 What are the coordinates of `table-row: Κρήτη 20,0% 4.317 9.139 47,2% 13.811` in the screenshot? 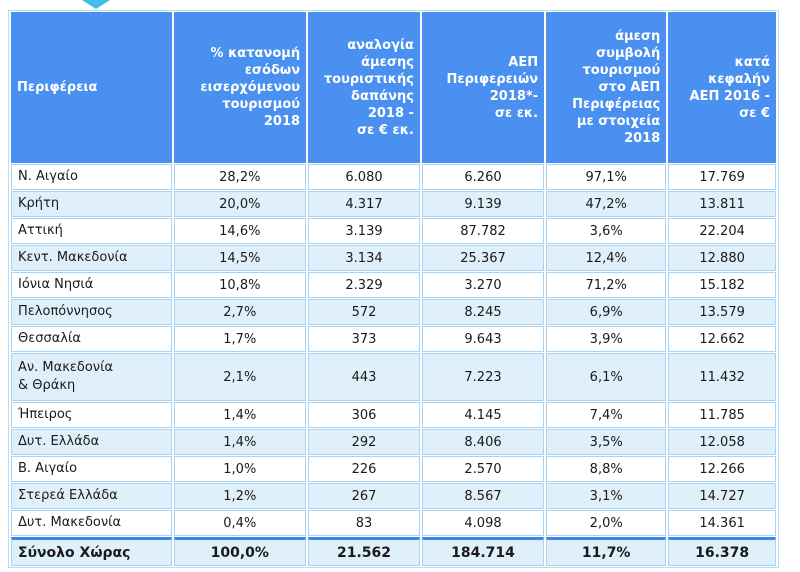 It's located at (393, 204).